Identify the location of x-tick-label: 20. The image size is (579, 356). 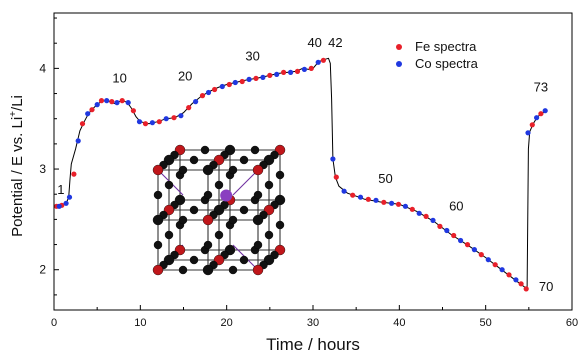
(227, 323).